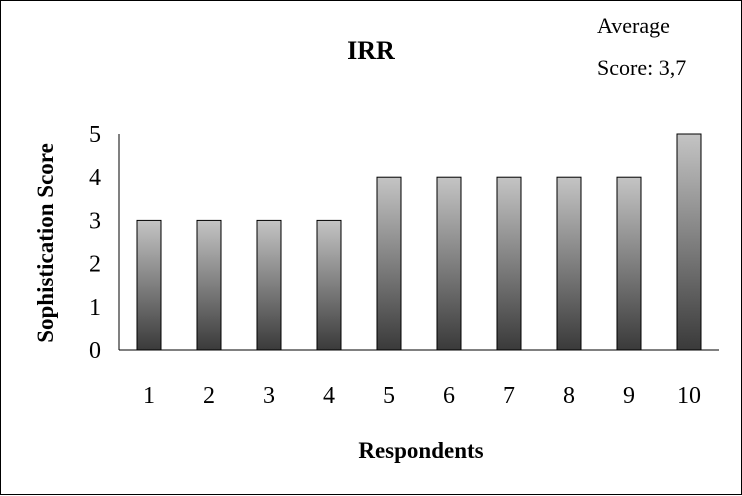 The width and height of the screenshot is (742, 496). What do you see at coordinates (269, 396) in the screenshot?
I see `x-tick-label-3: 3` at bounding box center [269, 396].